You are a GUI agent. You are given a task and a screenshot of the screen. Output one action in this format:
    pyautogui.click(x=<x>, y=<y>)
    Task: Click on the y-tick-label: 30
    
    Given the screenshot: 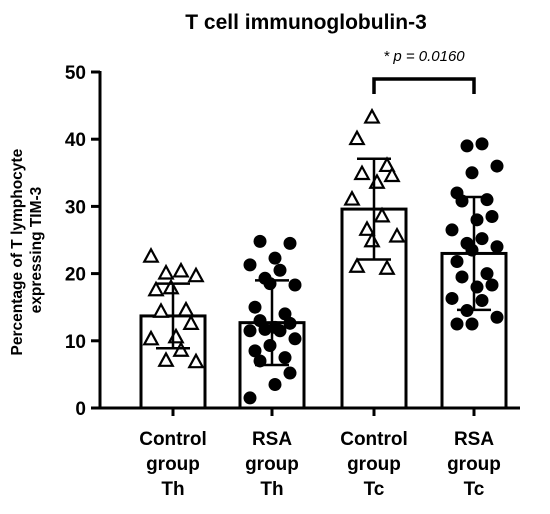 What is the action you would take?
    pyautogui.click(x=75, y=207)
    